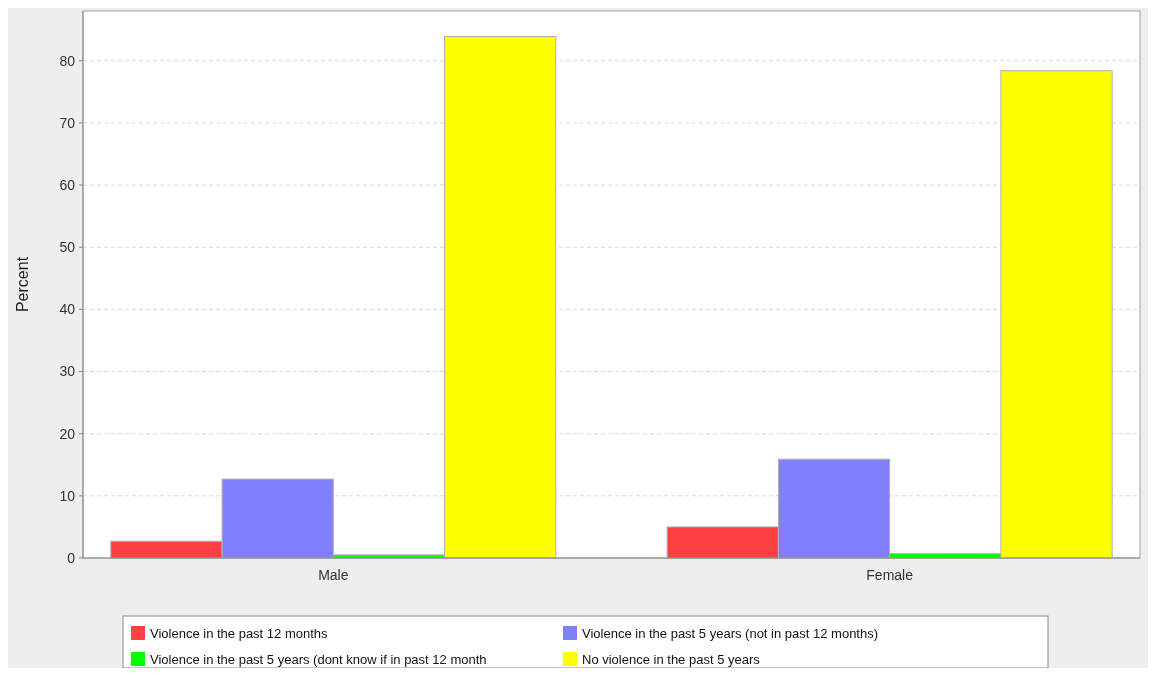 The width and height of the screenshot is (1156, 675). I want to click on y-tick-label: 20, so click(67, 433).